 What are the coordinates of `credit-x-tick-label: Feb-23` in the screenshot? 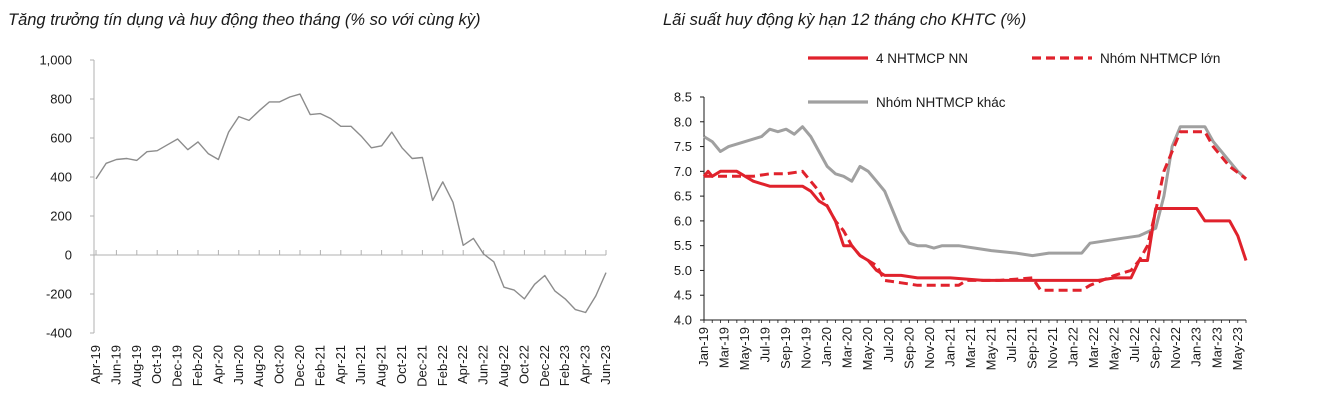 It's located at (564, 365).